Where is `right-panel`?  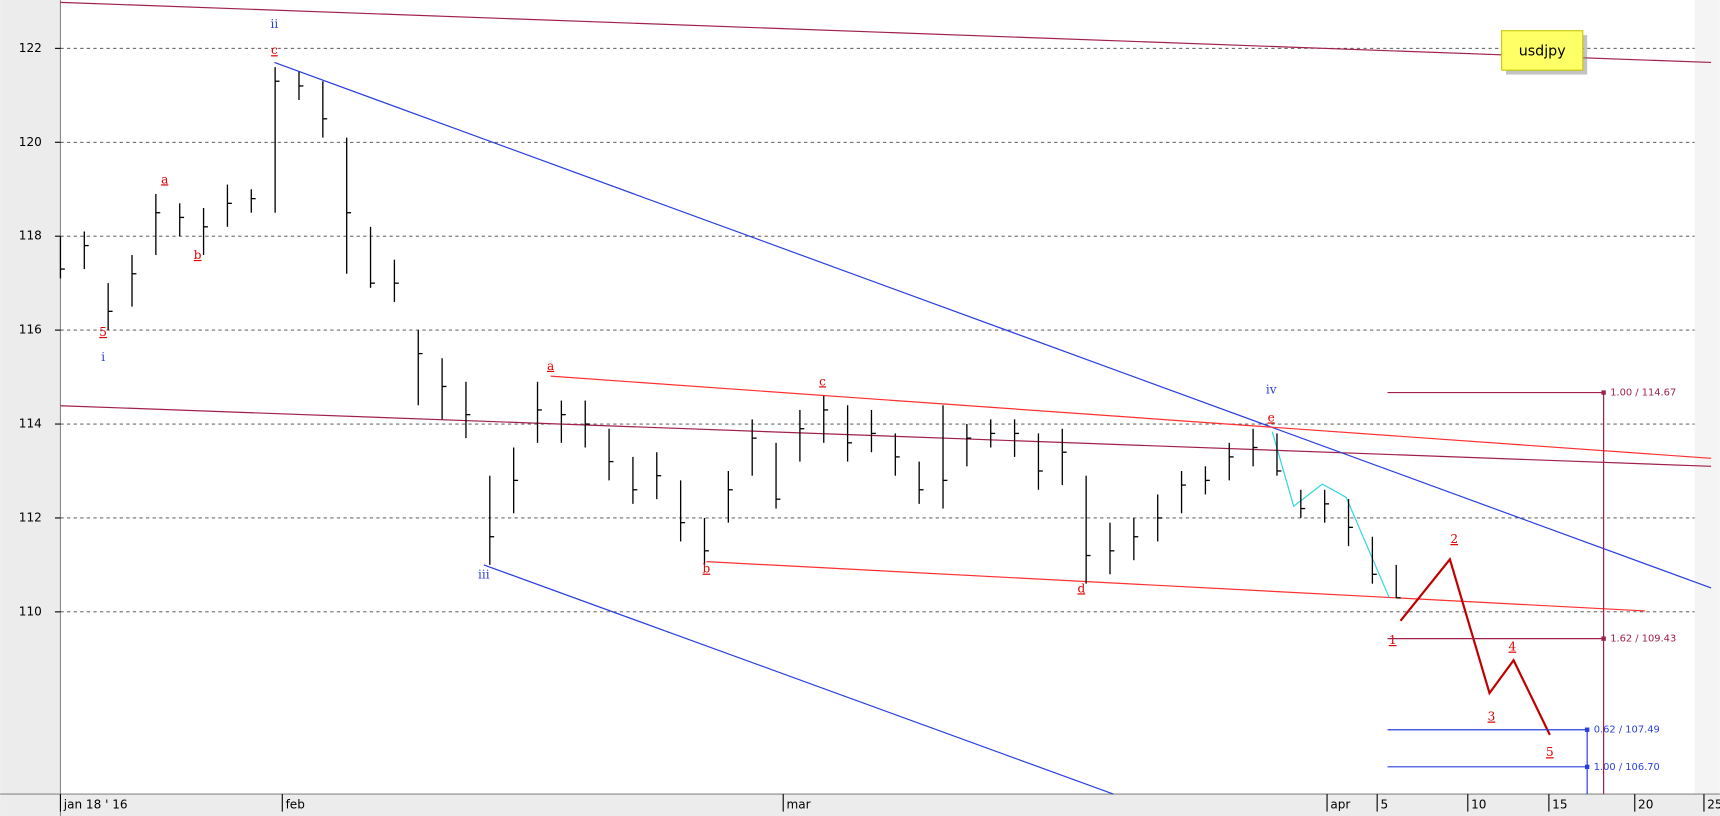 right-panel is located at coordinates (1707, 397).